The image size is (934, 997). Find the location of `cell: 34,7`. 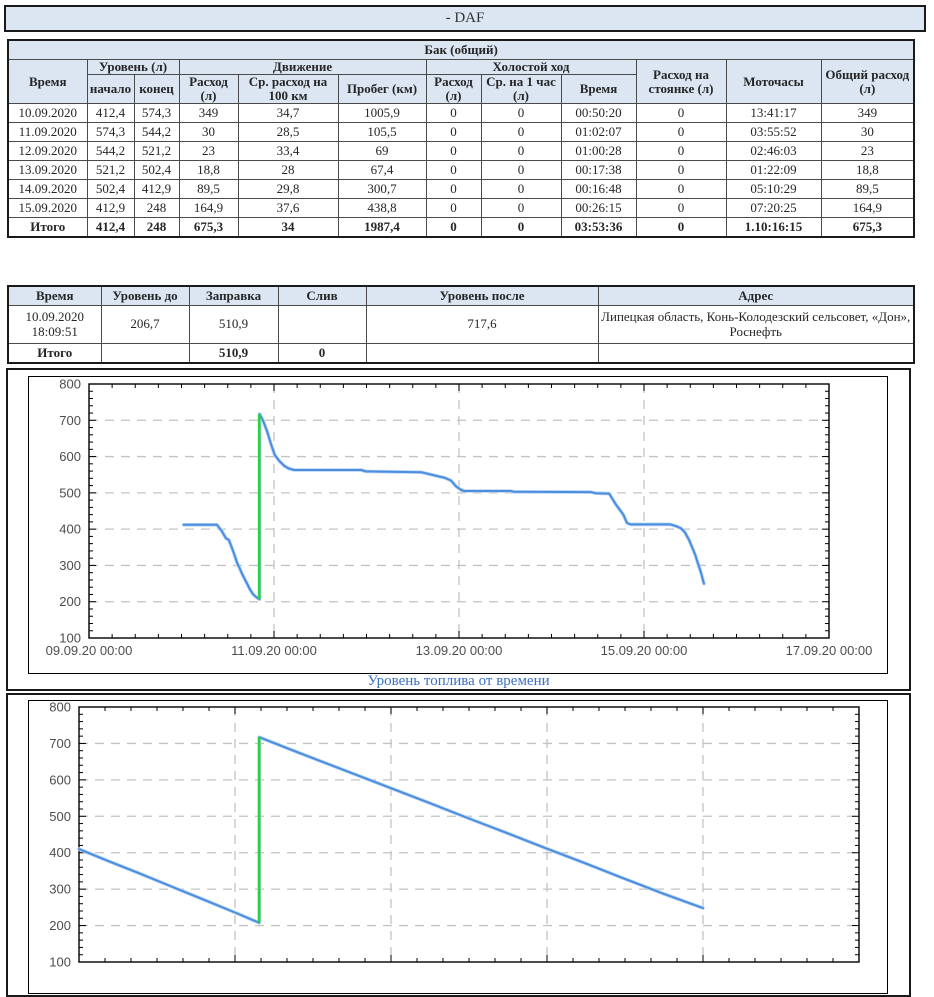

cell: 34,7 is located at coordinates (288, 113).